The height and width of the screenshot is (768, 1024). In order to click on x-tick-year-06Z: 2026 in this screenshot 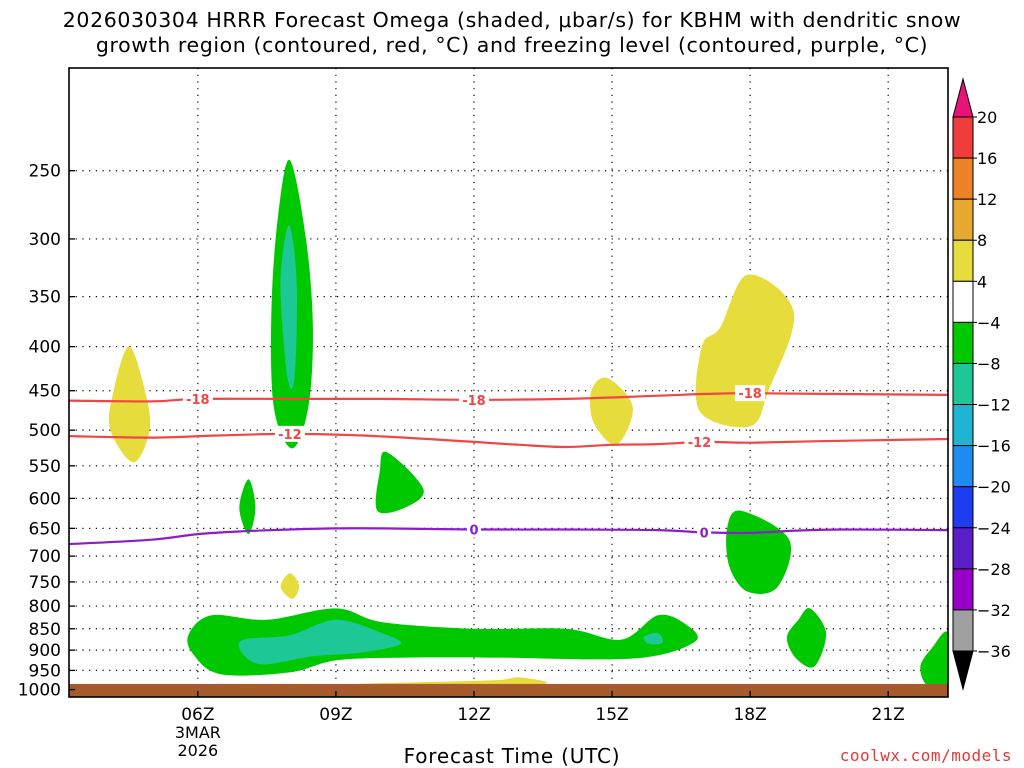, I will do `click(197, 750)`.